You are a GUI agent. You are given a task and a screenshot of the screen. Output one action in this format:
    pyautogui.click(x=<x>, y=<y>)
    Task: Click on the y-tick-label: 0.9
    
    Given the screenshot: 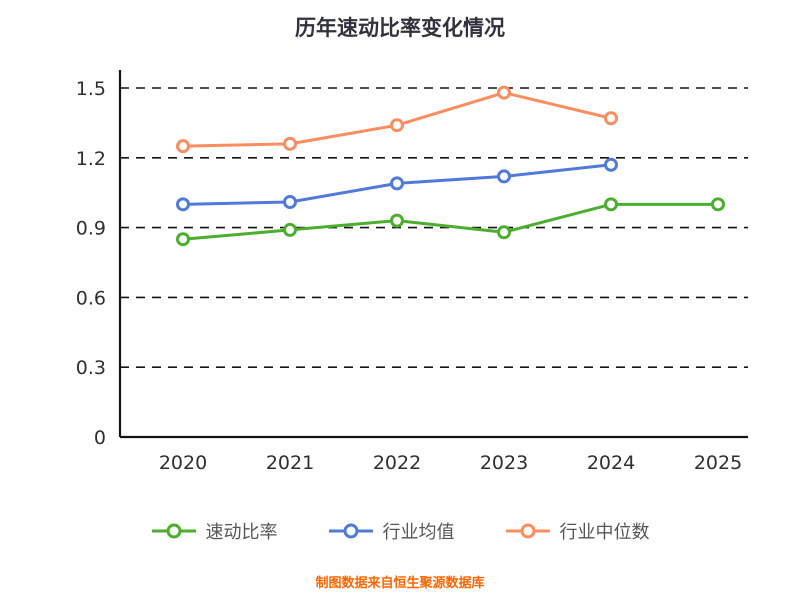 What is the action you would take?
    pyautogui.click(x=91, y=229)
    